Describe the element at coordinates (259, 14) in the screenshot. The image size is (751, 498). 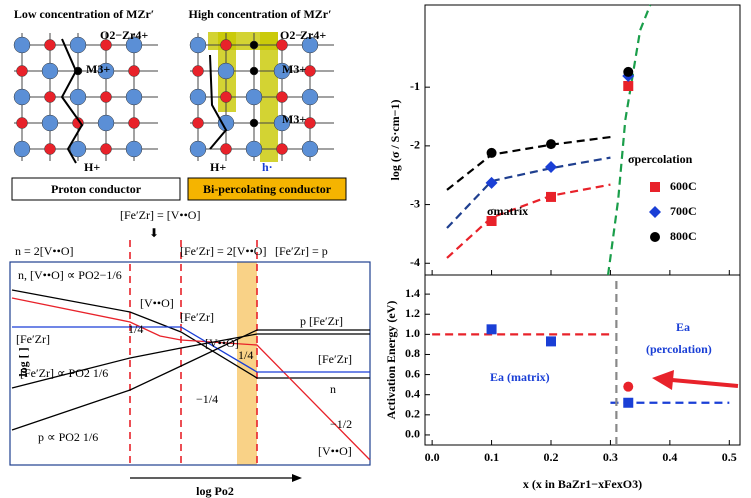
I see `panel-title: High concentration of MZr′` at that location.